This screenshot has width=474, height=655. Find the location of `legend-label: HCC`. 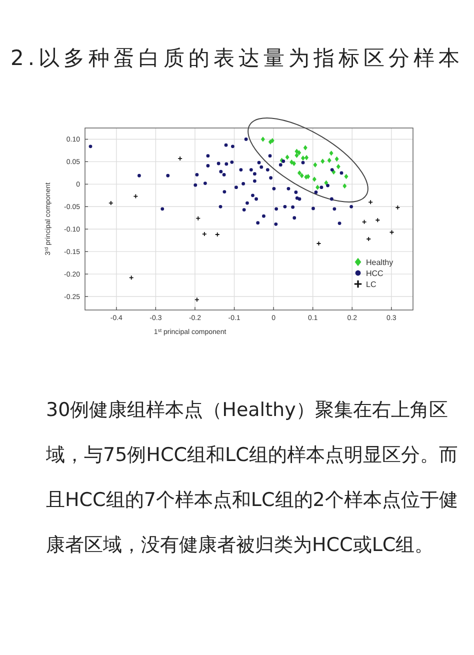

legend-label: HCC is located at coordinates (375, 273).